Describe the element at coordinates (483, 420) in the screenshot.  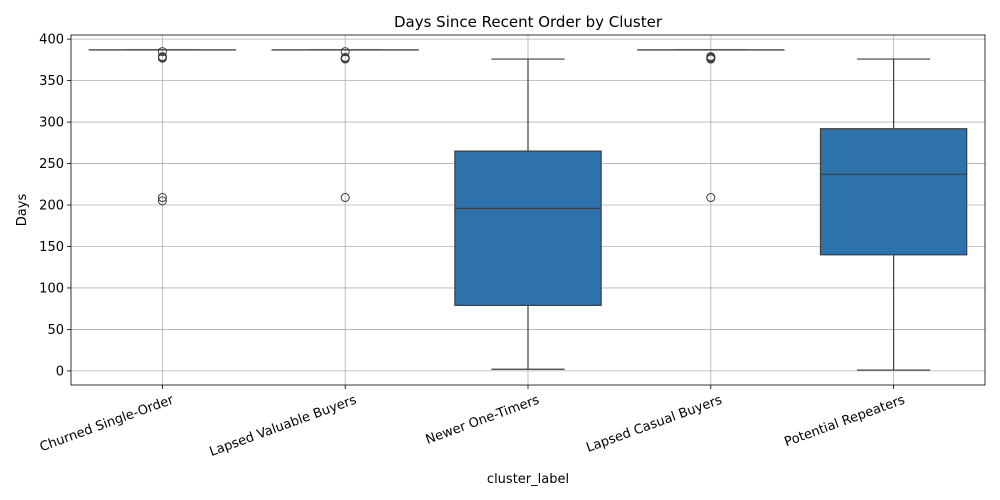
I see `x-tick-label: Newer One-Timers` at that location.